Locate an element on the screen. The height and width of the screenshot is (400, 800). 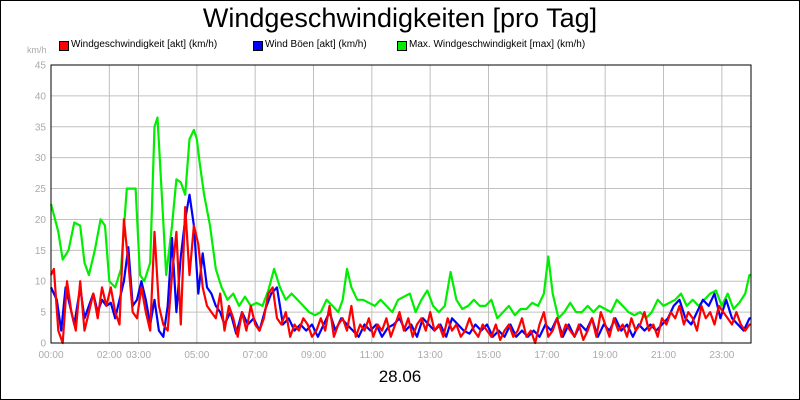
x-tick-label: 17:00 is located at coordinates (546, 355).